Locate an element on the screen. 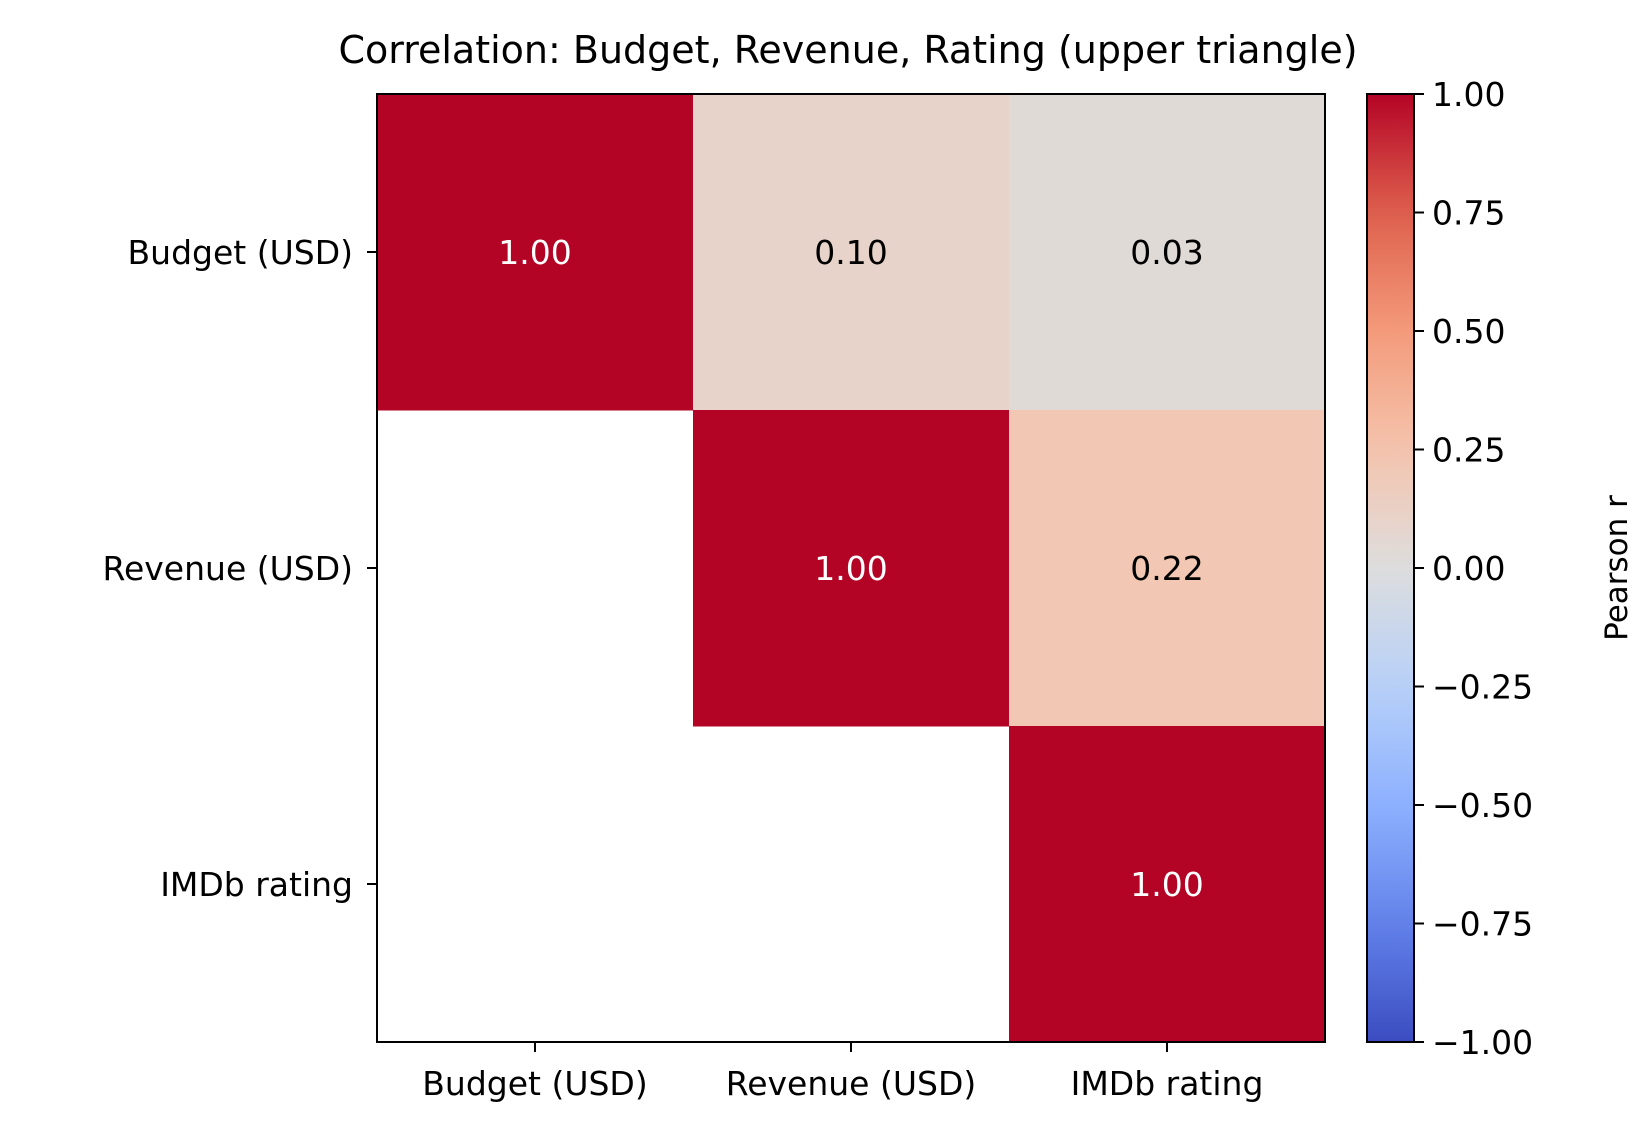  colorbar-ticks: 1.00 0.75 0.50 0.25 0.00 −0.25 −0.50 −0.75 −1.00 is located at coordinates (1473, 568).